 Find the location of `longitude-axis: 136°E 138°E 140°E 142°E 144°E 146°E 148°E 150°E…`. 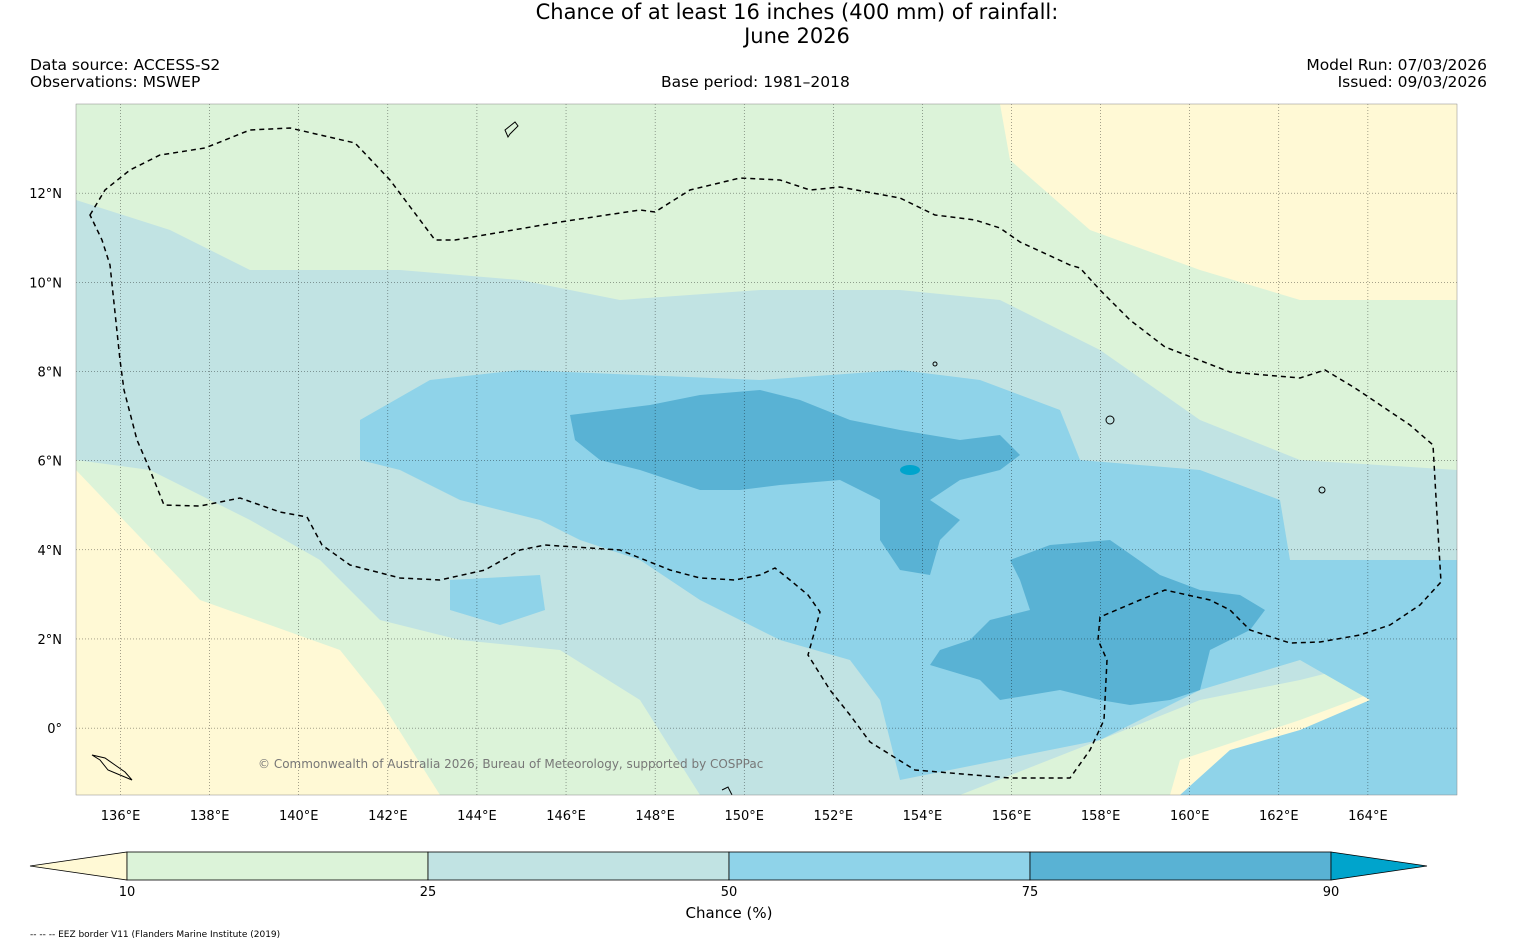

longitude-axis: 136°E 138°E 140°E 142°E 144°E 146°E 148°E 150°E… is located at coordinates (744, 816).